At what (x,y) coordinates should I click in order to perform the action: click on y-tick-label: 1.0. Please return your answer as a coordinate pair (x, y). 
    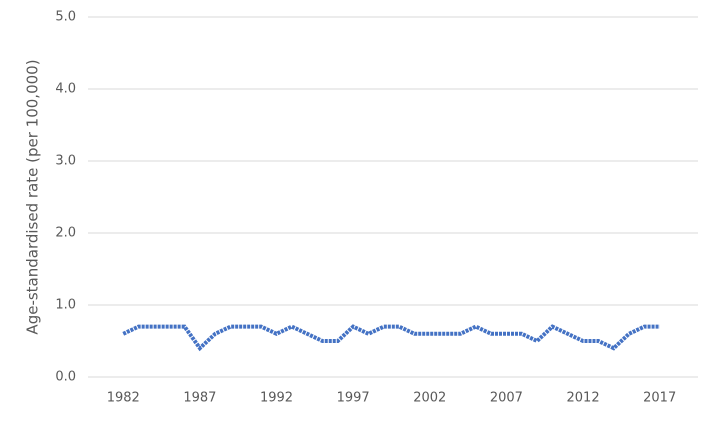
    Looking at the image, I should click on (65, 305).